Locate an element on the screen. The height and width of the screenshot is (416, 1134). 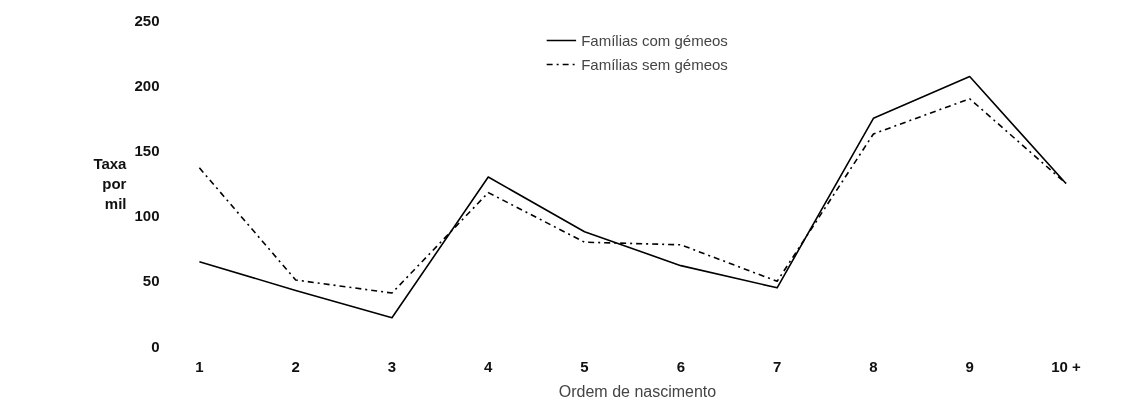
x-tick-label: 2 is located at coordinates (295, 366).